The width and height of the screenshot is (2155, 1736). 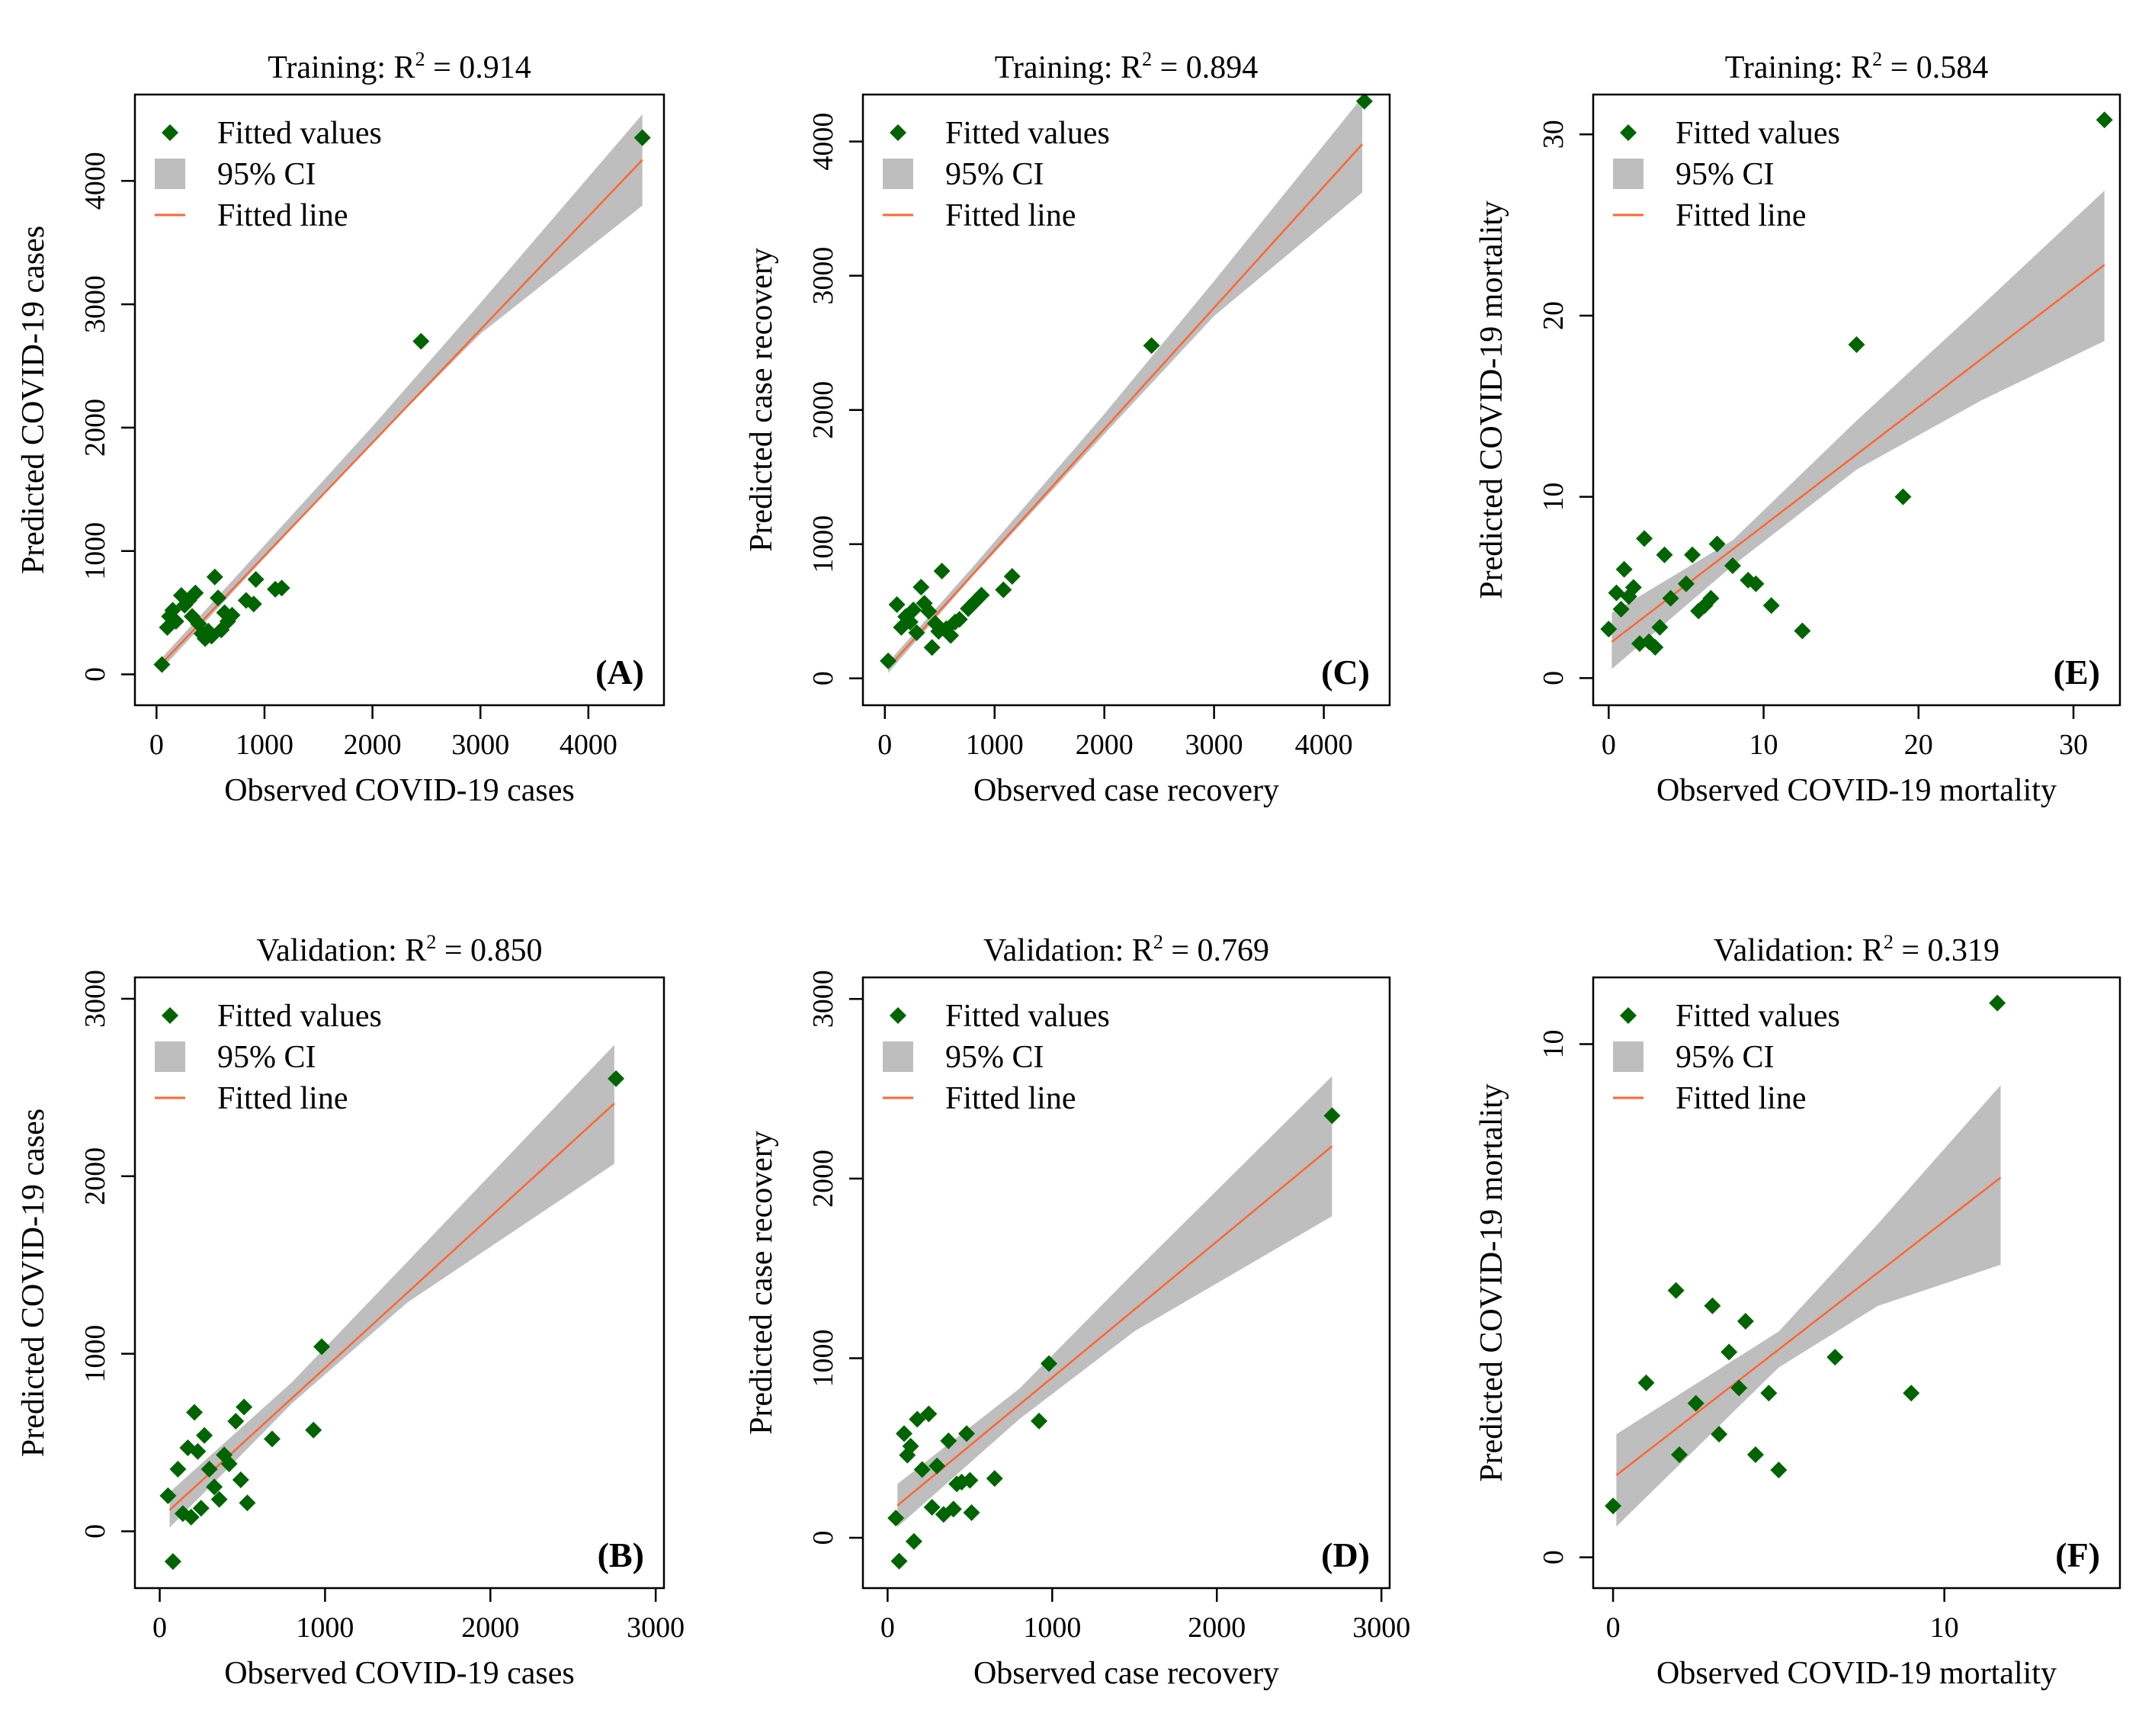 What do you see at coordinates (170, 132) in the screenshot?
I see `legend-point-swatch` at bounding box center [170, 132].